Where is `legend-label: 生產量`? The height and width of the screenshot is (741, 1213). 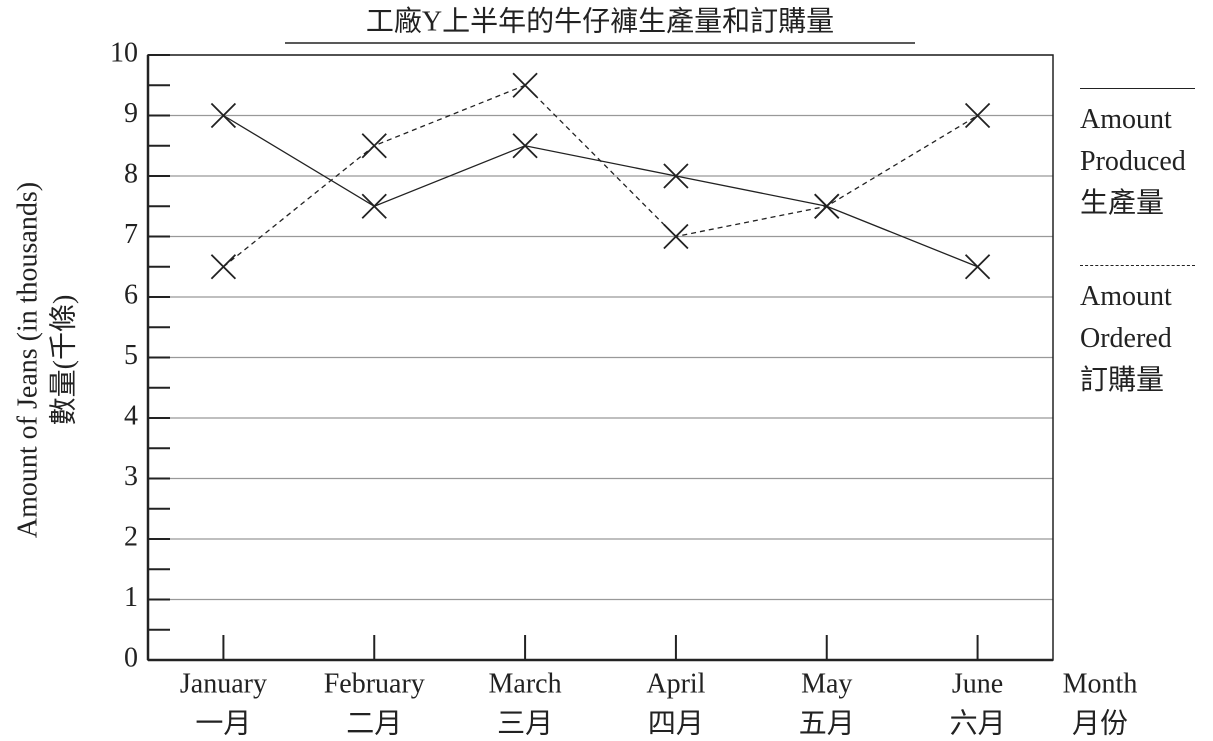 legend-label: 生產量 is located at coordinates (1122, 203).